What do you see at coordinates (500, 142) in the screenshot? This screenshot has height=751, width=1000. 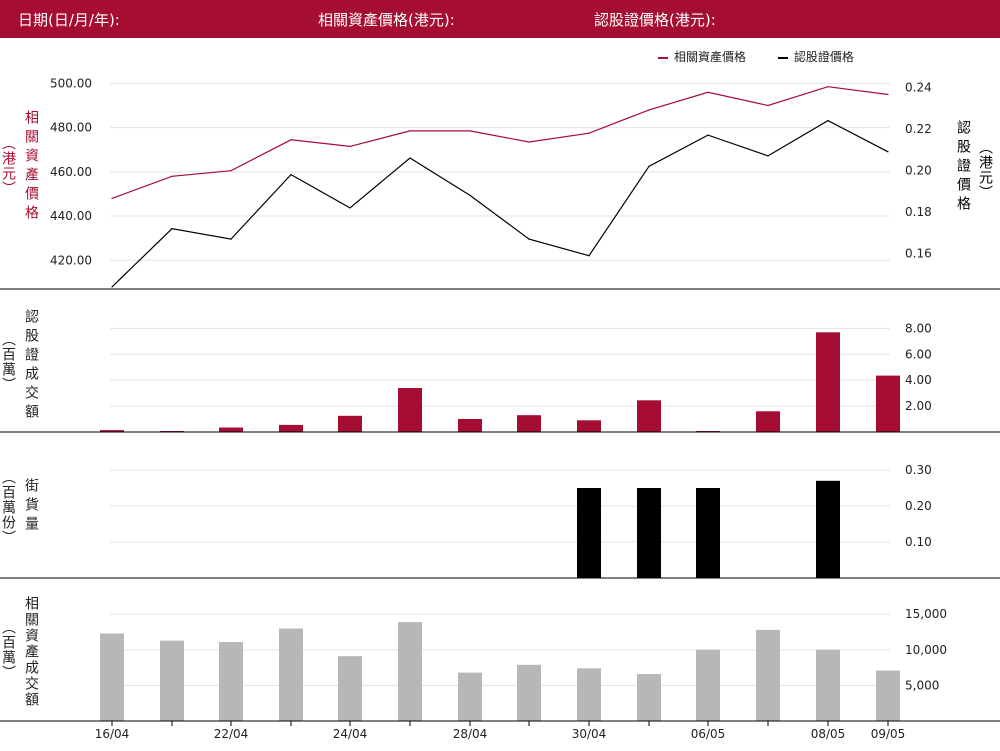 I see `asset-price-line` at bounding box center [500, 142].